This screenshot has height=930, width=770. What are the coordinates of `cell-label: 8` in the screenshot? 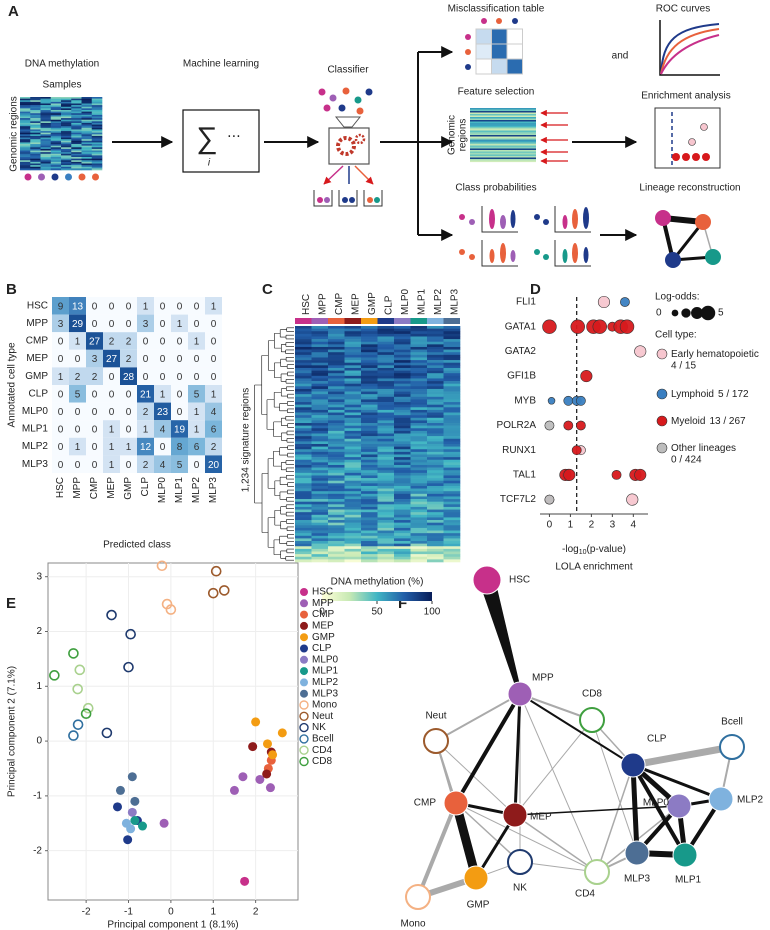 It's located at (180, 447).